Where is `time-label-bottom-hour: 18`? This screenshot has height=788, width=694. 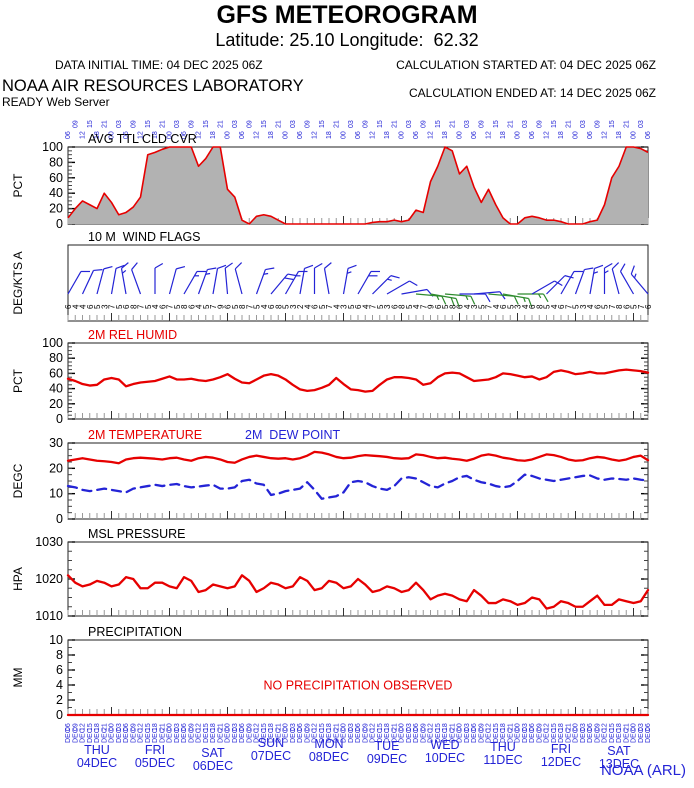
time-label-bottom-hour: 18 is located at coordinates (213, 727).